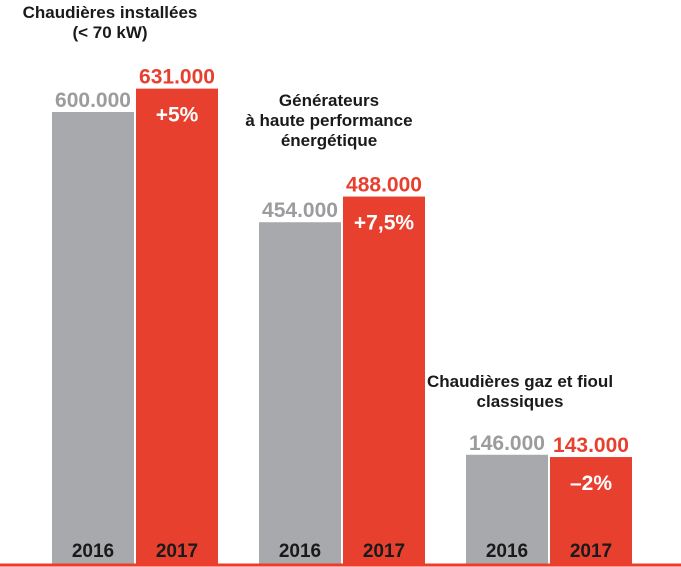 This screenshot has height=567, width=681. I want to click on group-title: Chaudières installées (< 70 kW), so click(110, 22).